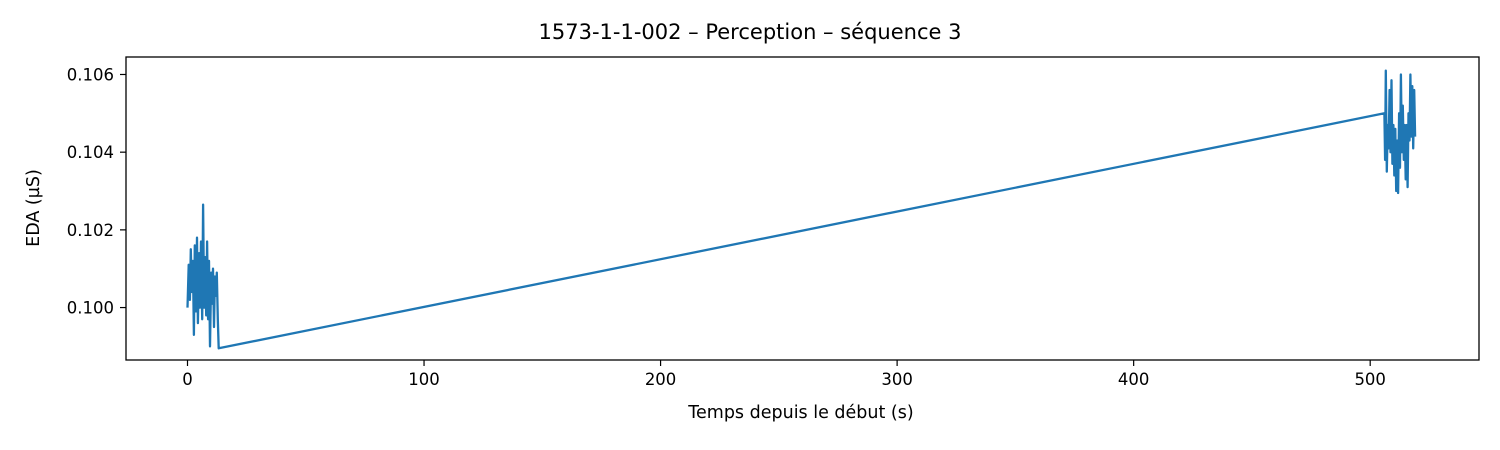  Describe the element at coordinates (90, 74) in the screenshot. I see `y-tick-label: 0.106` at that location.